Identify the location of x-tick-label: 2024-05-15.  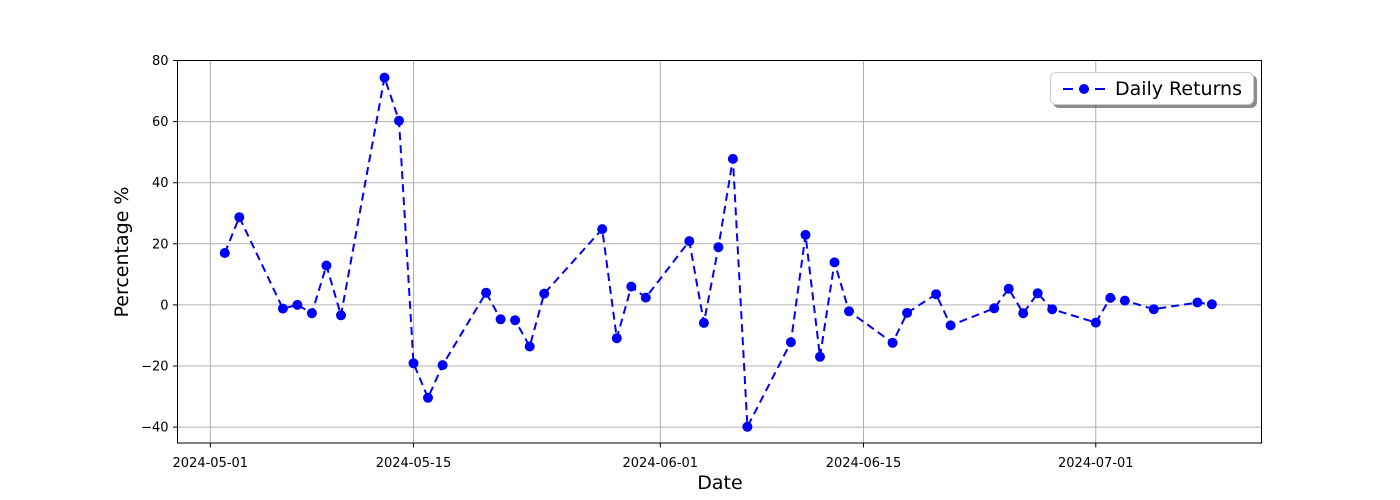
(414, 463).